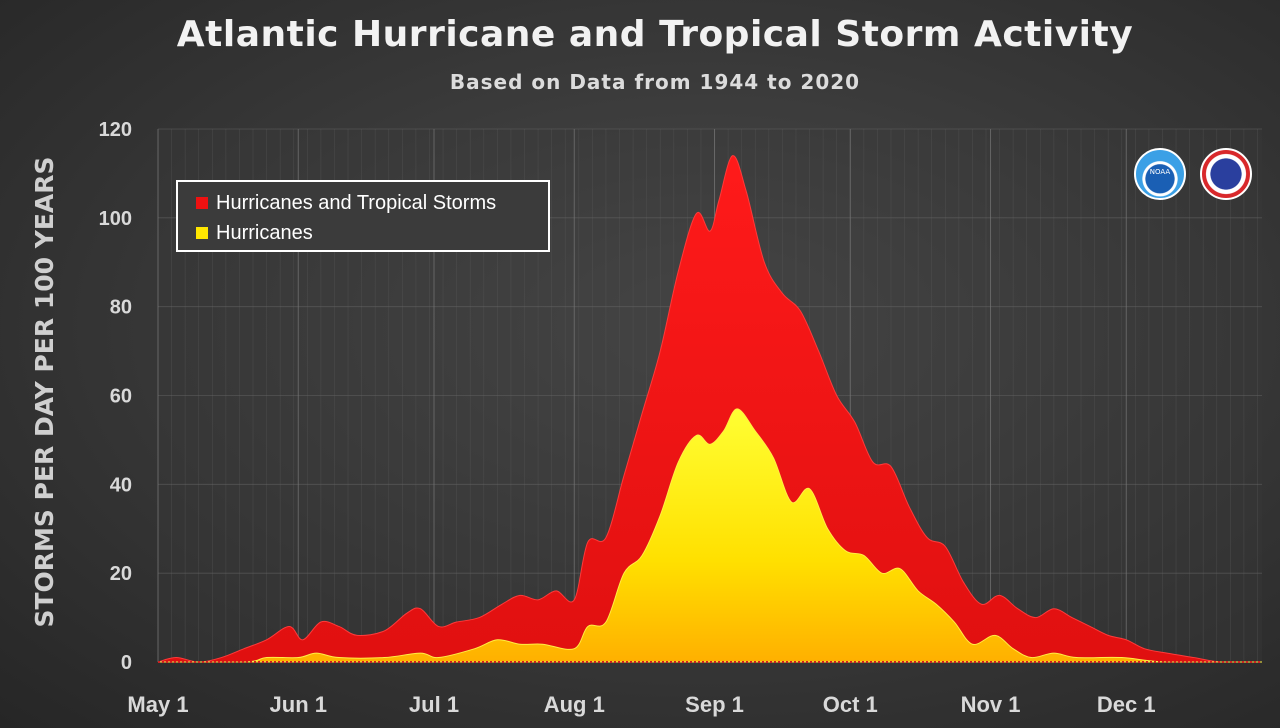 This screenshot has width=1280, height=728. I want to click on legend-item-hurricanes: Hurricanes, so click(372, 233).